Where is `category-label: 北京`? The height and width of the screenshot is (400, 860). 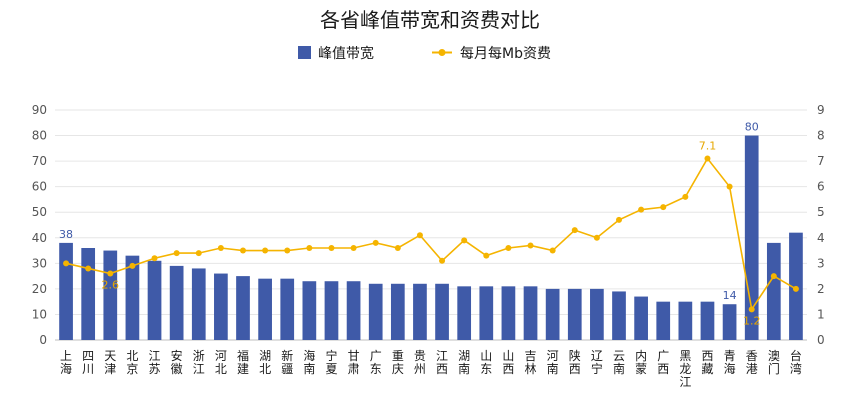 category-label: 北京 is located at coordinates (132, 362).